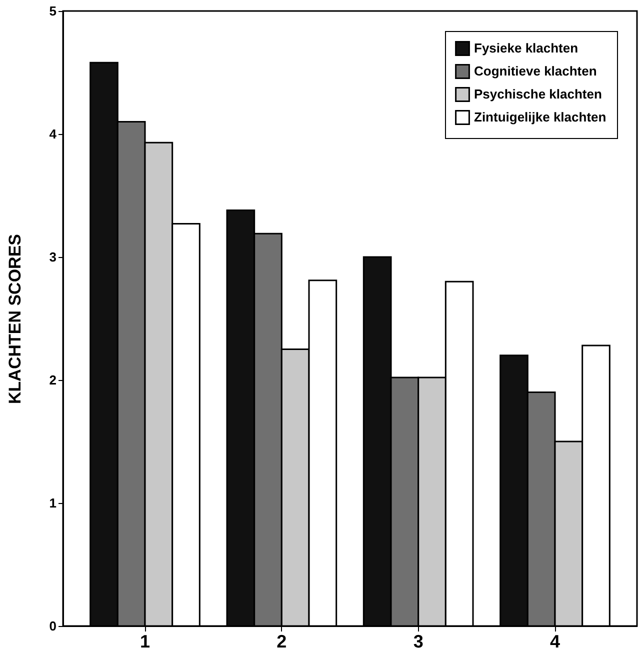  Describe the element at coordinates (52, 257) in the screenshot. I see `y-tick-label: 3` at that location.